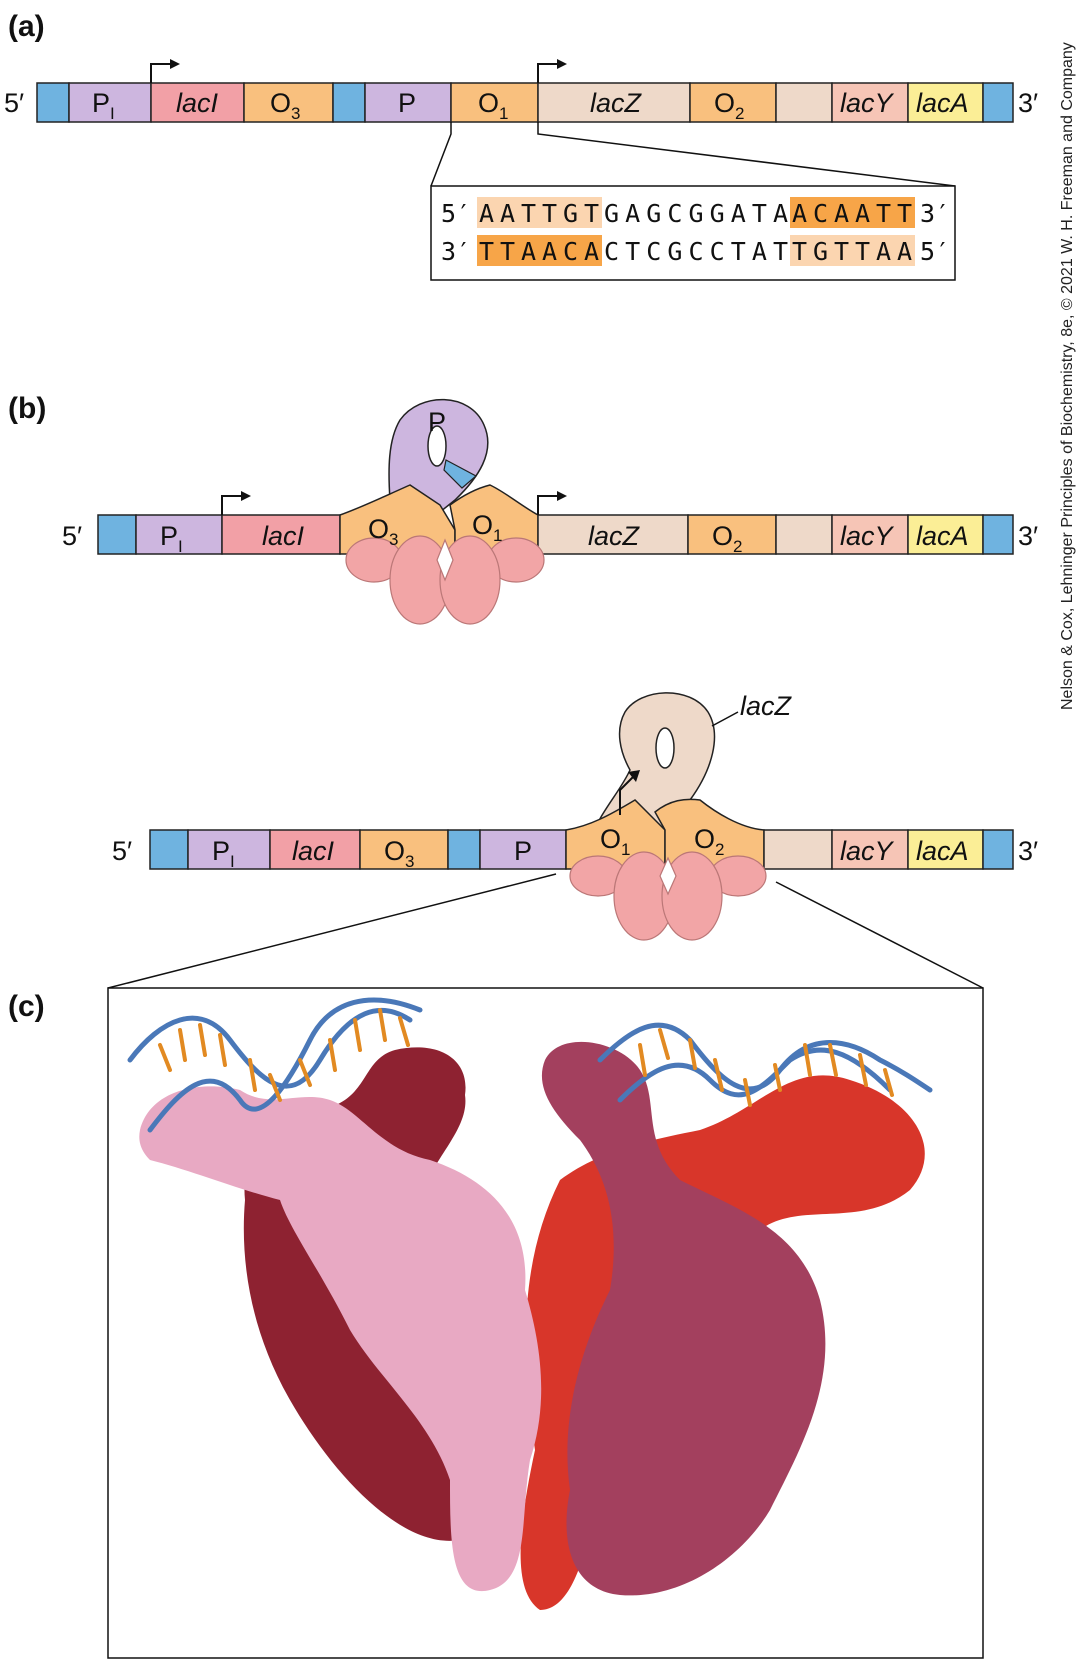  Describe the element at coordinates (696, 251) in the screenshot. I see `seq-bottom-mid: CTCGCCTAT` at that location.